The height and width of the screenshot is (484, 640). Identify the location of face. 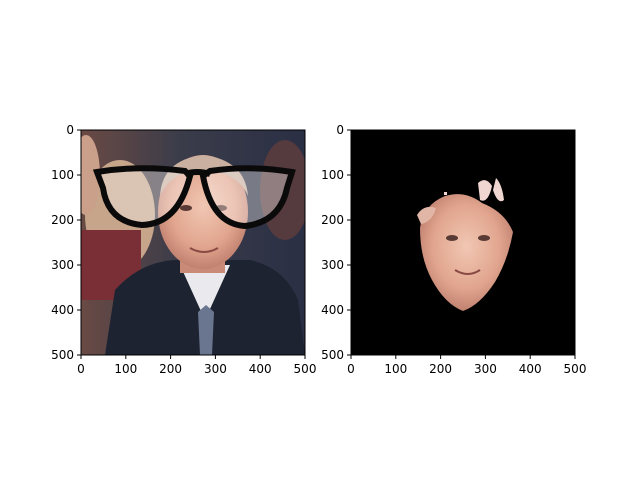
(203, 212).